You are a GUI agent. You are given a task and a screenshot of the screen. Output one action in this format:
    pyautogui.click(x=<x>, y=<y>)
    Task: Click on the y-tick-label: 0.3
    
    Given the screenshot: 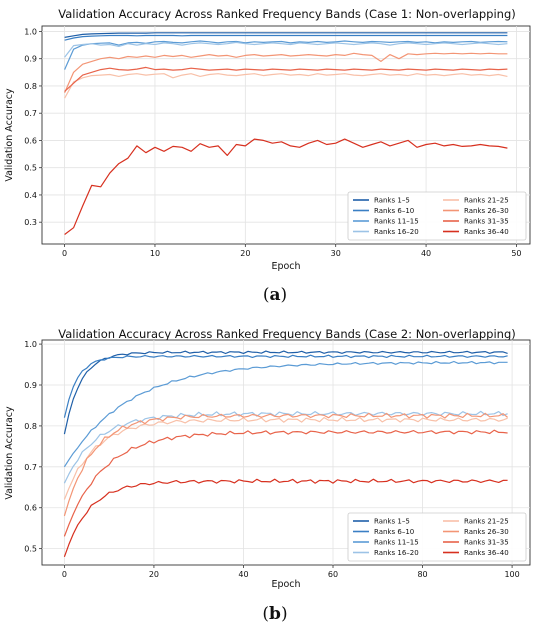 What is the action you would take?
    pyautogui.click(x=30, y=222)
    